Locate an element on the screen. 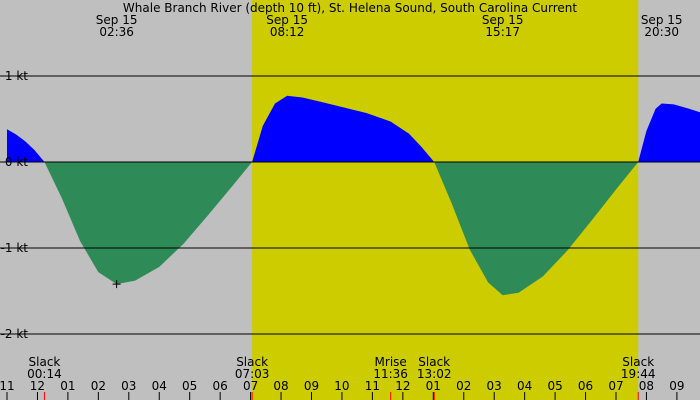 This screenshot has height=400, width=700. peak-time-label: 20:30 is located at coordinates (661, 32).